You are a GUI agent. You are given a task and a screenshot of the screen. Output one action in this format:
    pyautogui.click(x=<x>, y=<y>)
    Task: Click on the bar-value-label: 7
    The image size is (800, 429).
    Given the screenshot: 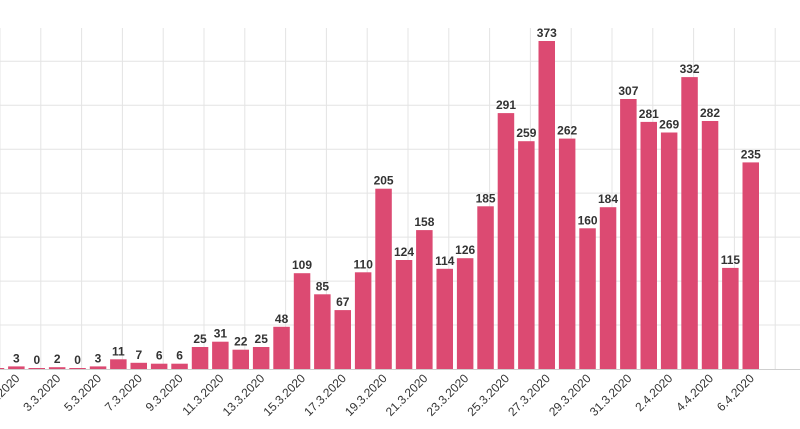 What is the action you would take?
    pyautogui.click(x=138, y=355)
    